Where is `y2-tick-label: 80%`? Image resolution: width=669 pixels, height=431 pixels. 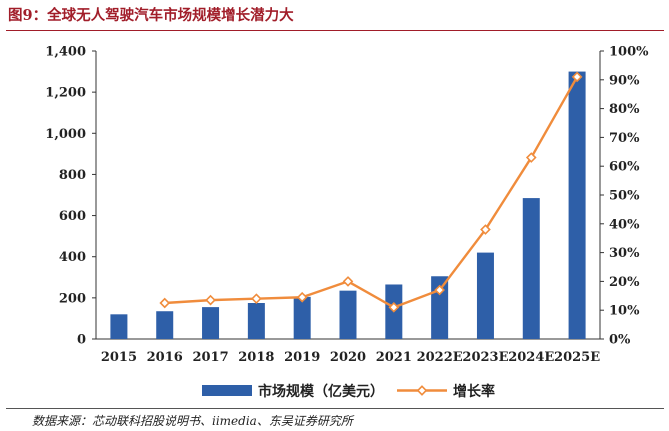 y2-tick-label: 80% is located at coordinates (624, 109).